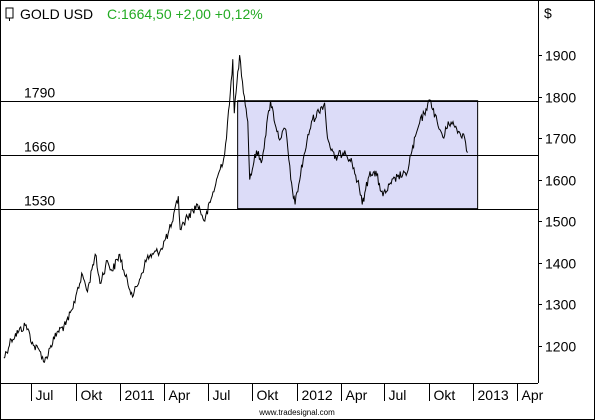 The width and height of the screenshot is (595, 420). What do you see at coordinates (45, 395) in the screenshot?
I see `x-tick-label-2010-07-01: Jul` at bounding box center [45, 395].